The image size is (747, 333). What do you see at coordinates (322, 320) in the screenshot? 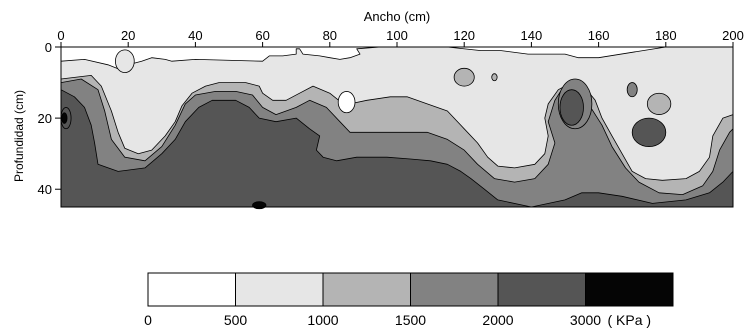
I see `colorbar-tick-label: 1000` at bounding box center [322, 320].